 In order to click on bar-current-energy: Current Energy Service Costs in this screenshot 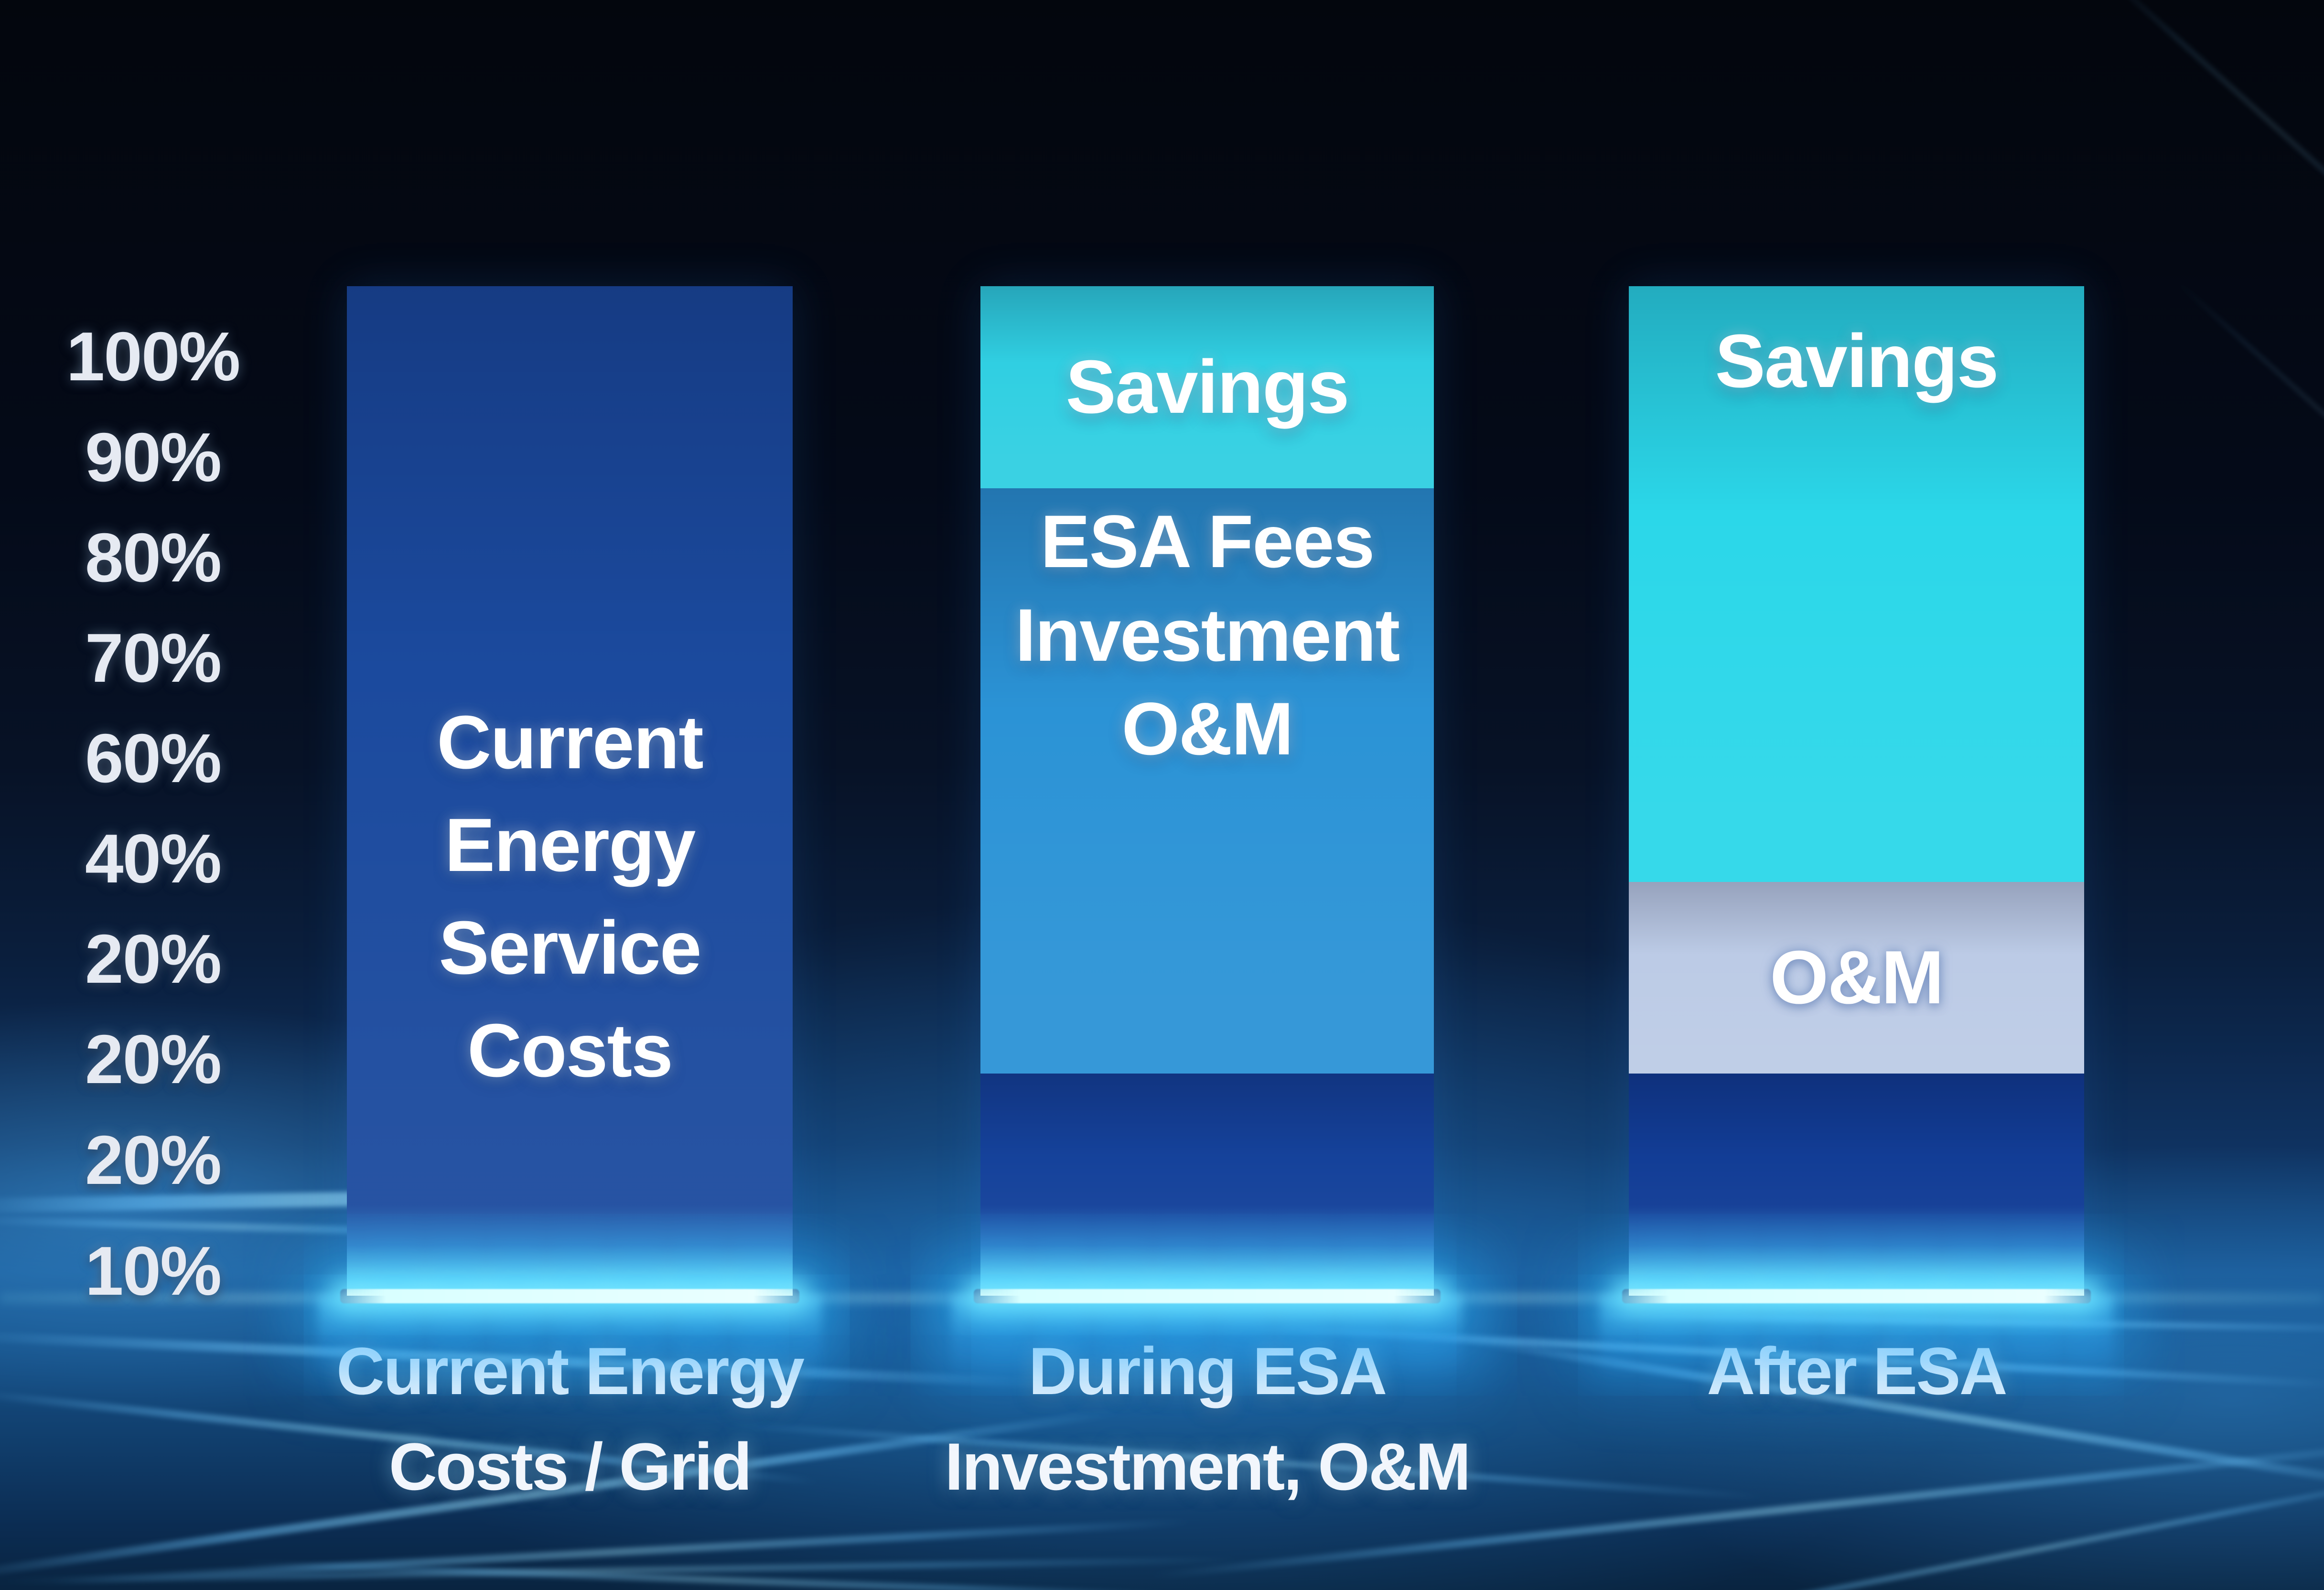, I will do `click(569, 832)`.